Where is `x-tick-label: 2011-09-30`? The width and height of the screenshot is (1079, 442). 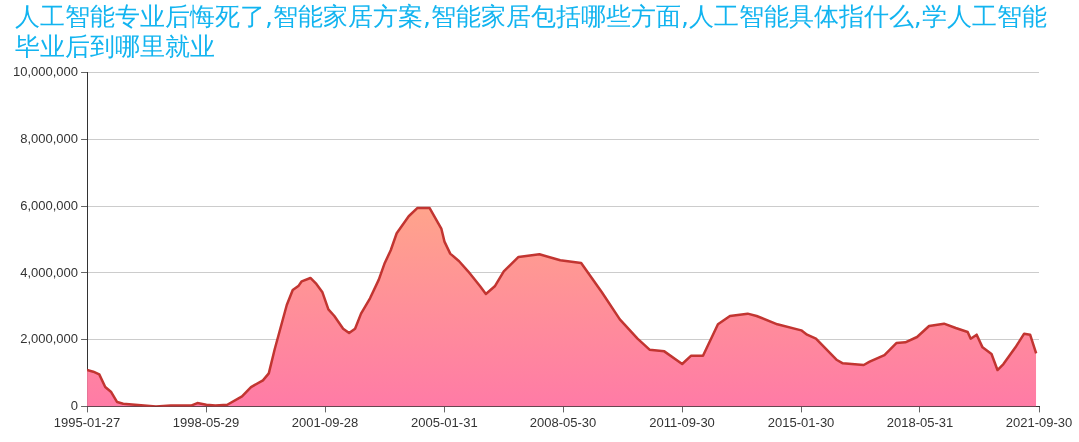
x-tick-label: 2011-09-30 is located at coordinates (682, 422).